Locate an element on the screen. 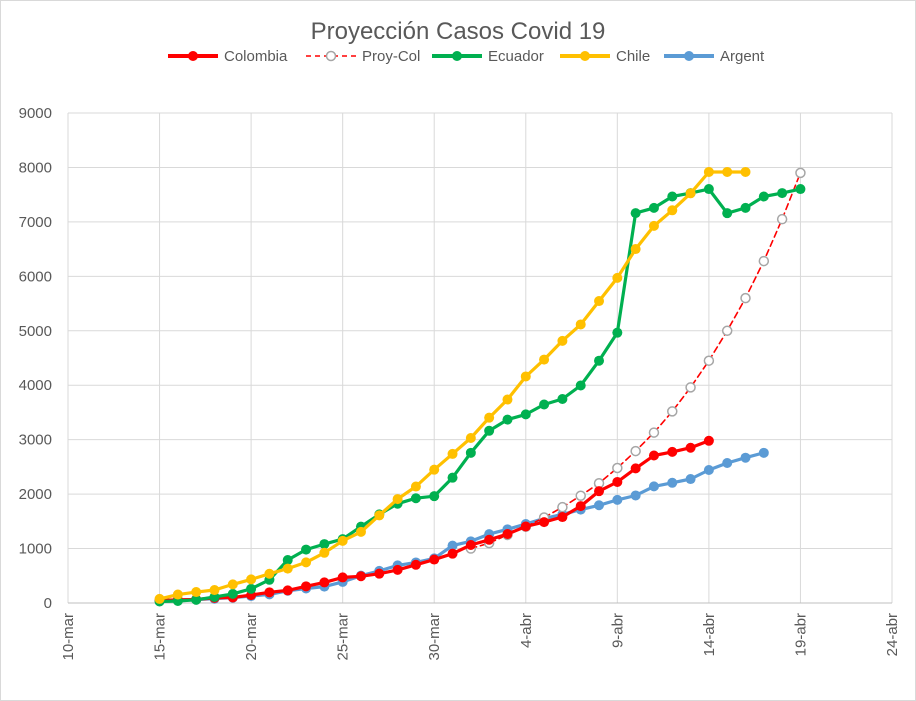  x-tick-label: 20-mar is located at coordinates (251, 637).